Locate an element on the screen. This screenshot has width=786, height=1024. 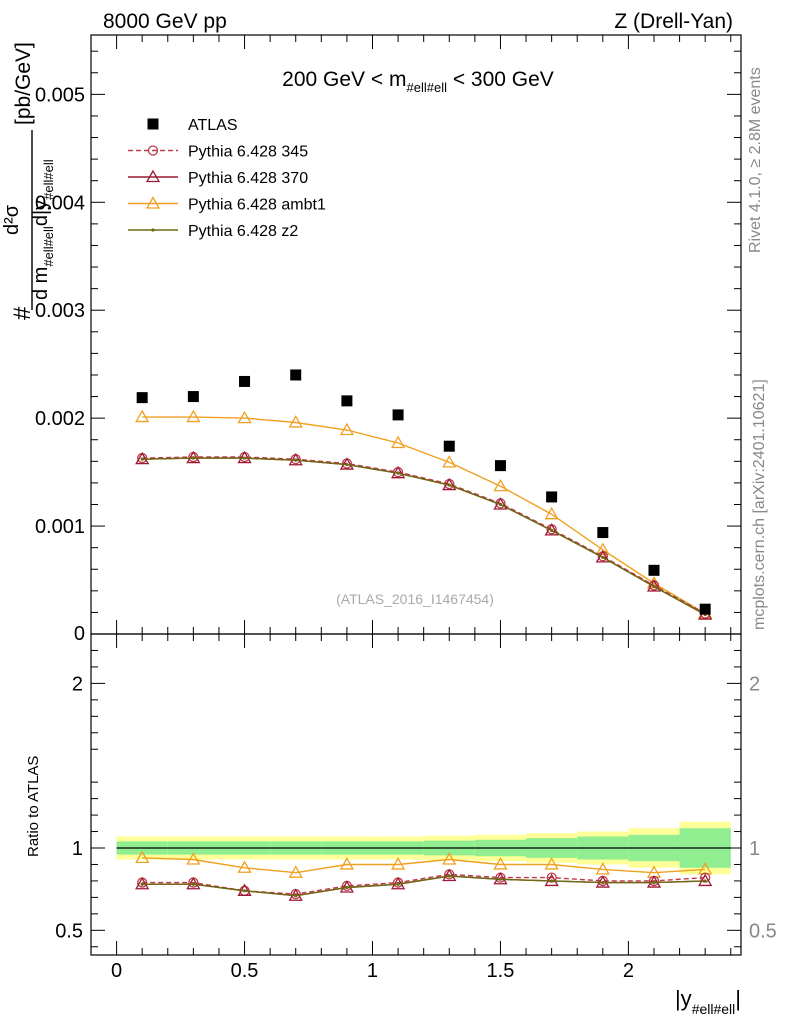
ylabel-unit: [pb/GeV] is located at coordinates (23, 83).